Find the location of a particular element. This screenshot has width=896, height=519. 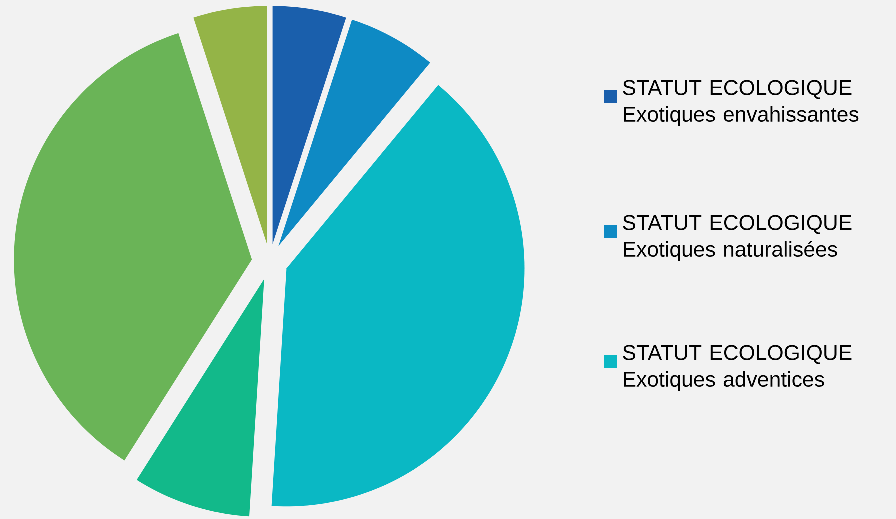

legend-label: STATUT ECOLOGIQUE Exotiques naturalisées is located at coordinates (737, 238).